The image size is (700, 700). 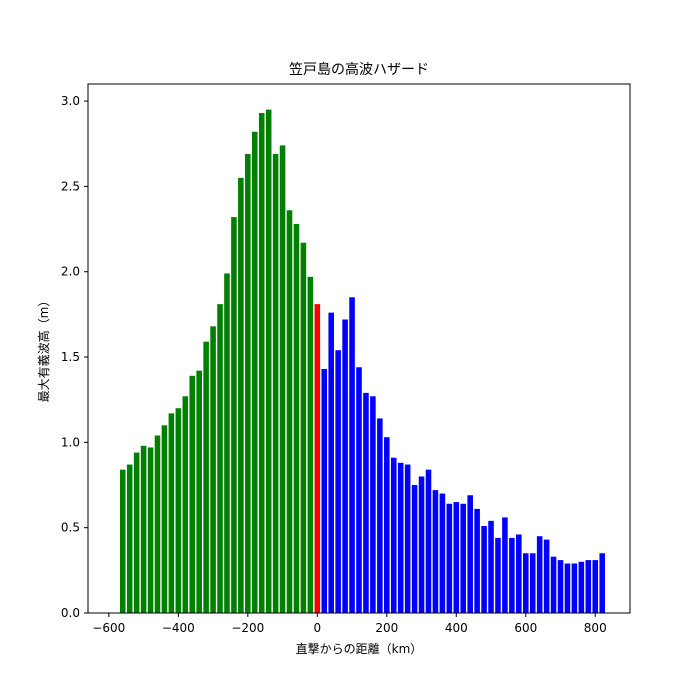 I want to click on x-tick-label: 0, so click(x=317, y=628).